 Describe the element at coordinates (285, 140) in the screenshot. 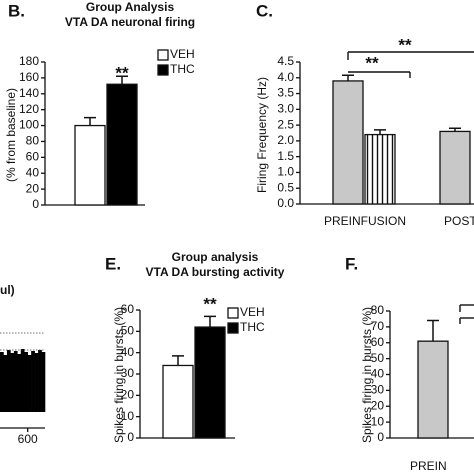

I see `y-tick-label: 2.0` at that location.